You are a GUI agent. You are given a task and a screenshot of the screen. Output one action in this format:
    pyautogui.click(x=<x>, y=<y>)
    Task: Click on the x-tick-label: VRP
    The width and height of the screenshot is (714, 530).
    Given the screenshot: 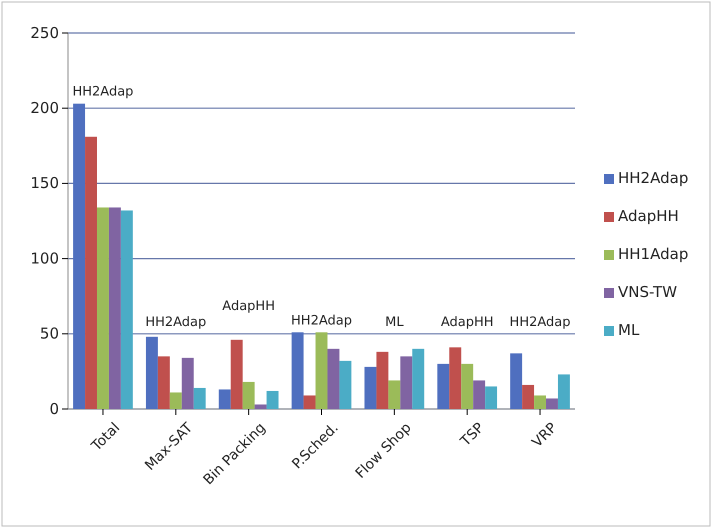 What is the action you would take?
    pyautogui.click(x=544, y=435)
    